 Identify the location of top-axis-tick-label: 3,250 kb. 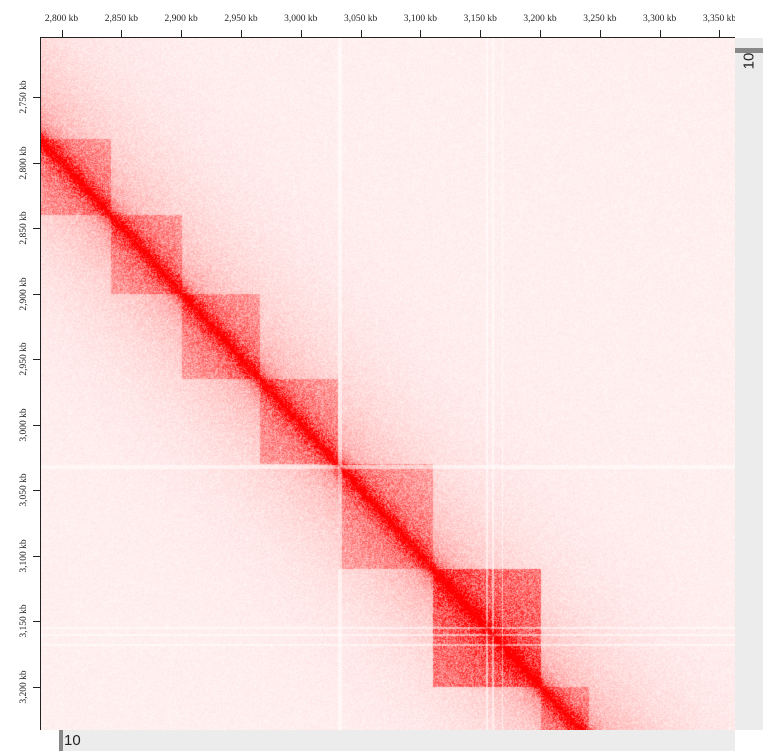
(600, 19).